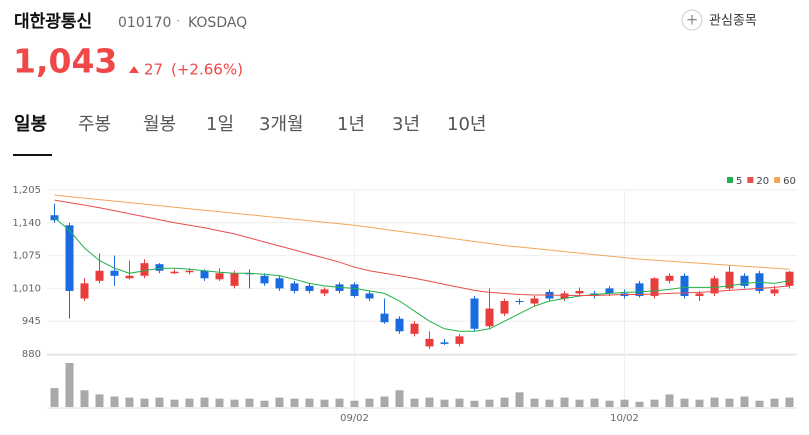  I want to click on watch-button: + 관심종목, so click(719, 20).